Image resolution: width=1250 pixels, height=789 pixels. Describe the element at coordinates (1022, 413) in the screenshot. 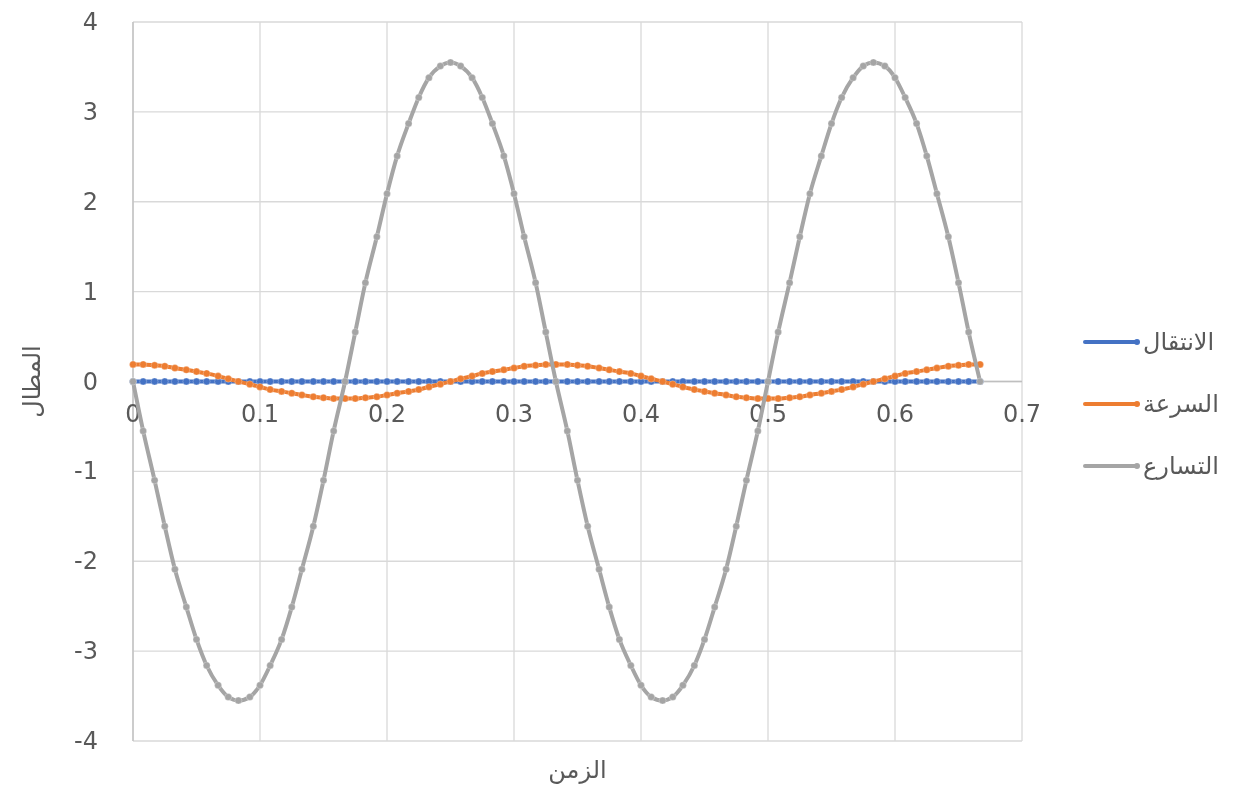

I see `x-tick-label: 0.7` at that location.